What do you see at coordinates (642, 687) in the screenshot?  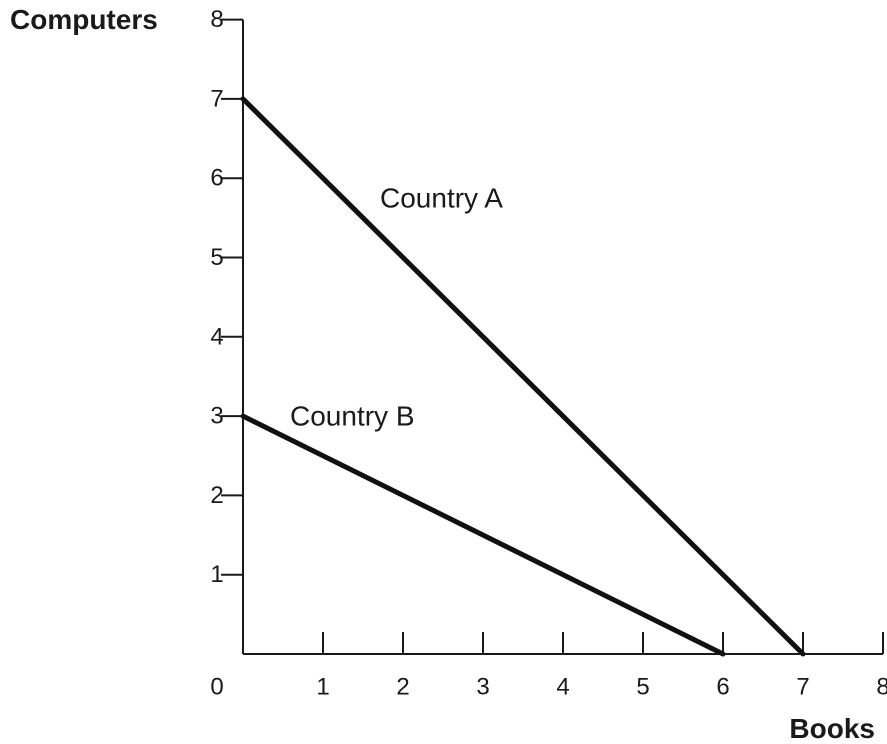 I see `x-tick-label: 5` at bounding box center [642, 687].